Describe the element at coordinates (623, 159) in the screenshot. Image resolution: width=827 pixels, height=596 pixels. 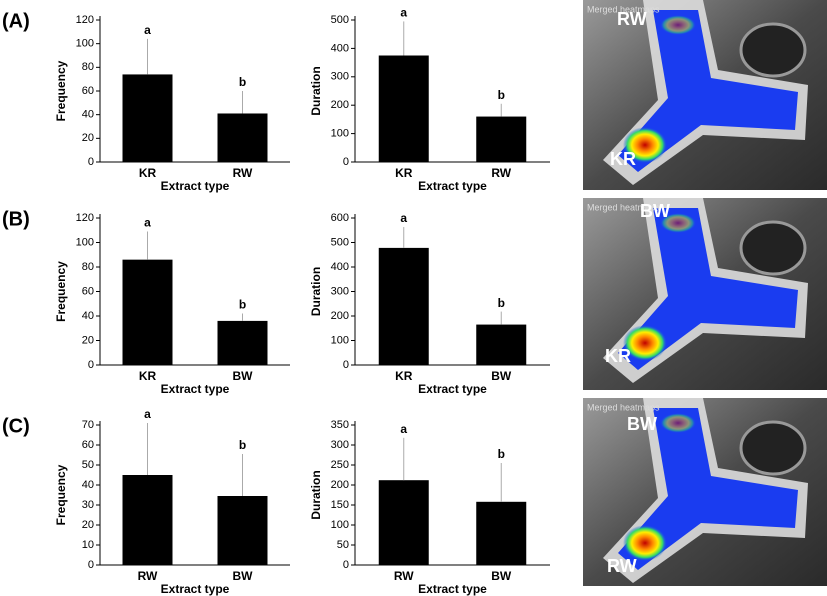
I see `heatmap-bottom-label: KR` at that location.